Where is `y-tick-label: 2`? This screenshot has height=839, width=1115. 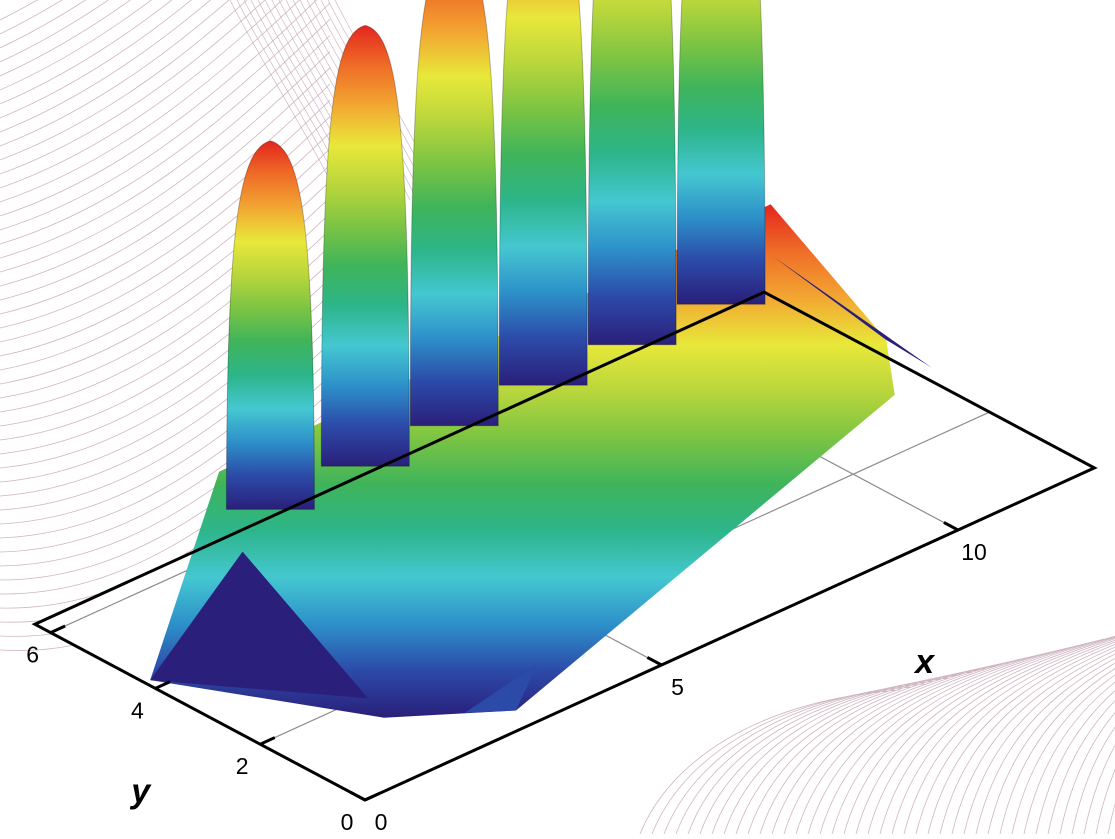
y-tick-label: 2 is located at coordinates (242, 766).